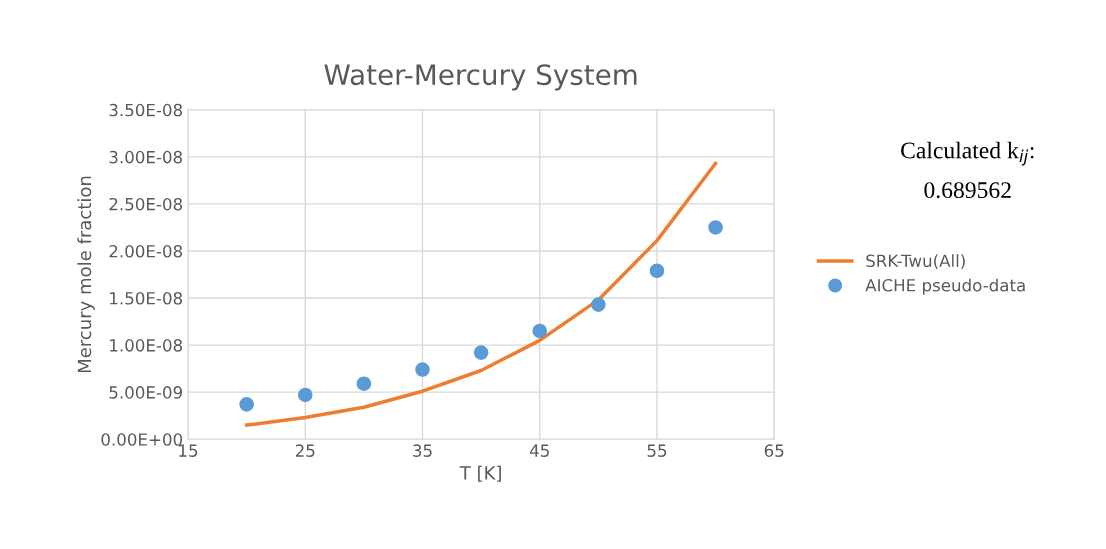  Describe the element at coordinates (539, 450) in the screenshot. I see `x-tick-label: 45` at that location.